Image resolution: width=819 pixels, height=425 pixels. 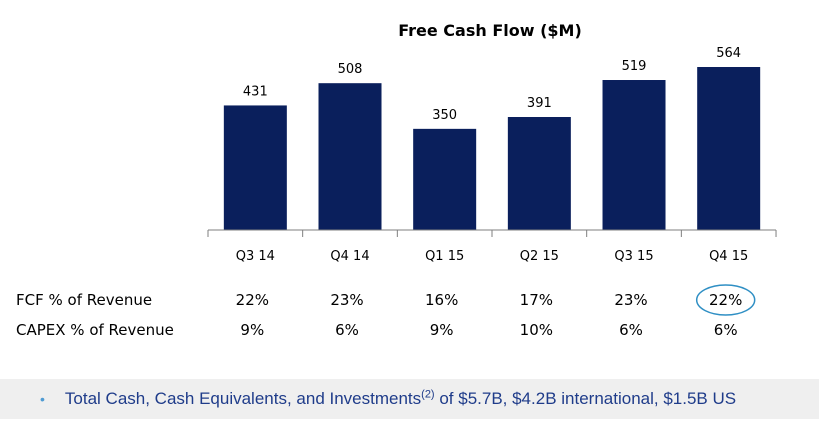 What do you see at coordinates (350, 69) in the screenshot?
I see `data-label: 508` at bounding box center [350, 69].